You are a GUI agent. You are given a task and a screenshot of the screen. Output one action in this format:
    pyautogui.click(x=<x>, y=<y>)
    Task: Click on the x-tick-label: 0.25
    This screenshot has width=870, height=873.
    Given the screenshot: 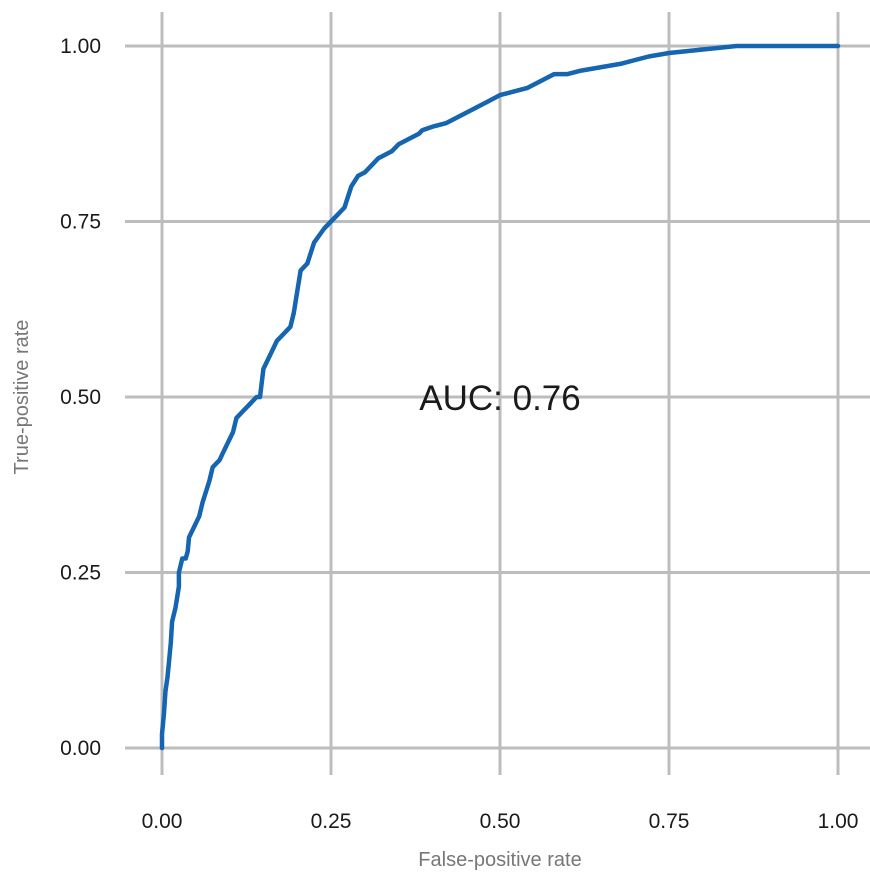 What is the action you would take?
    pyautogui.click(x=331, y=821)
    